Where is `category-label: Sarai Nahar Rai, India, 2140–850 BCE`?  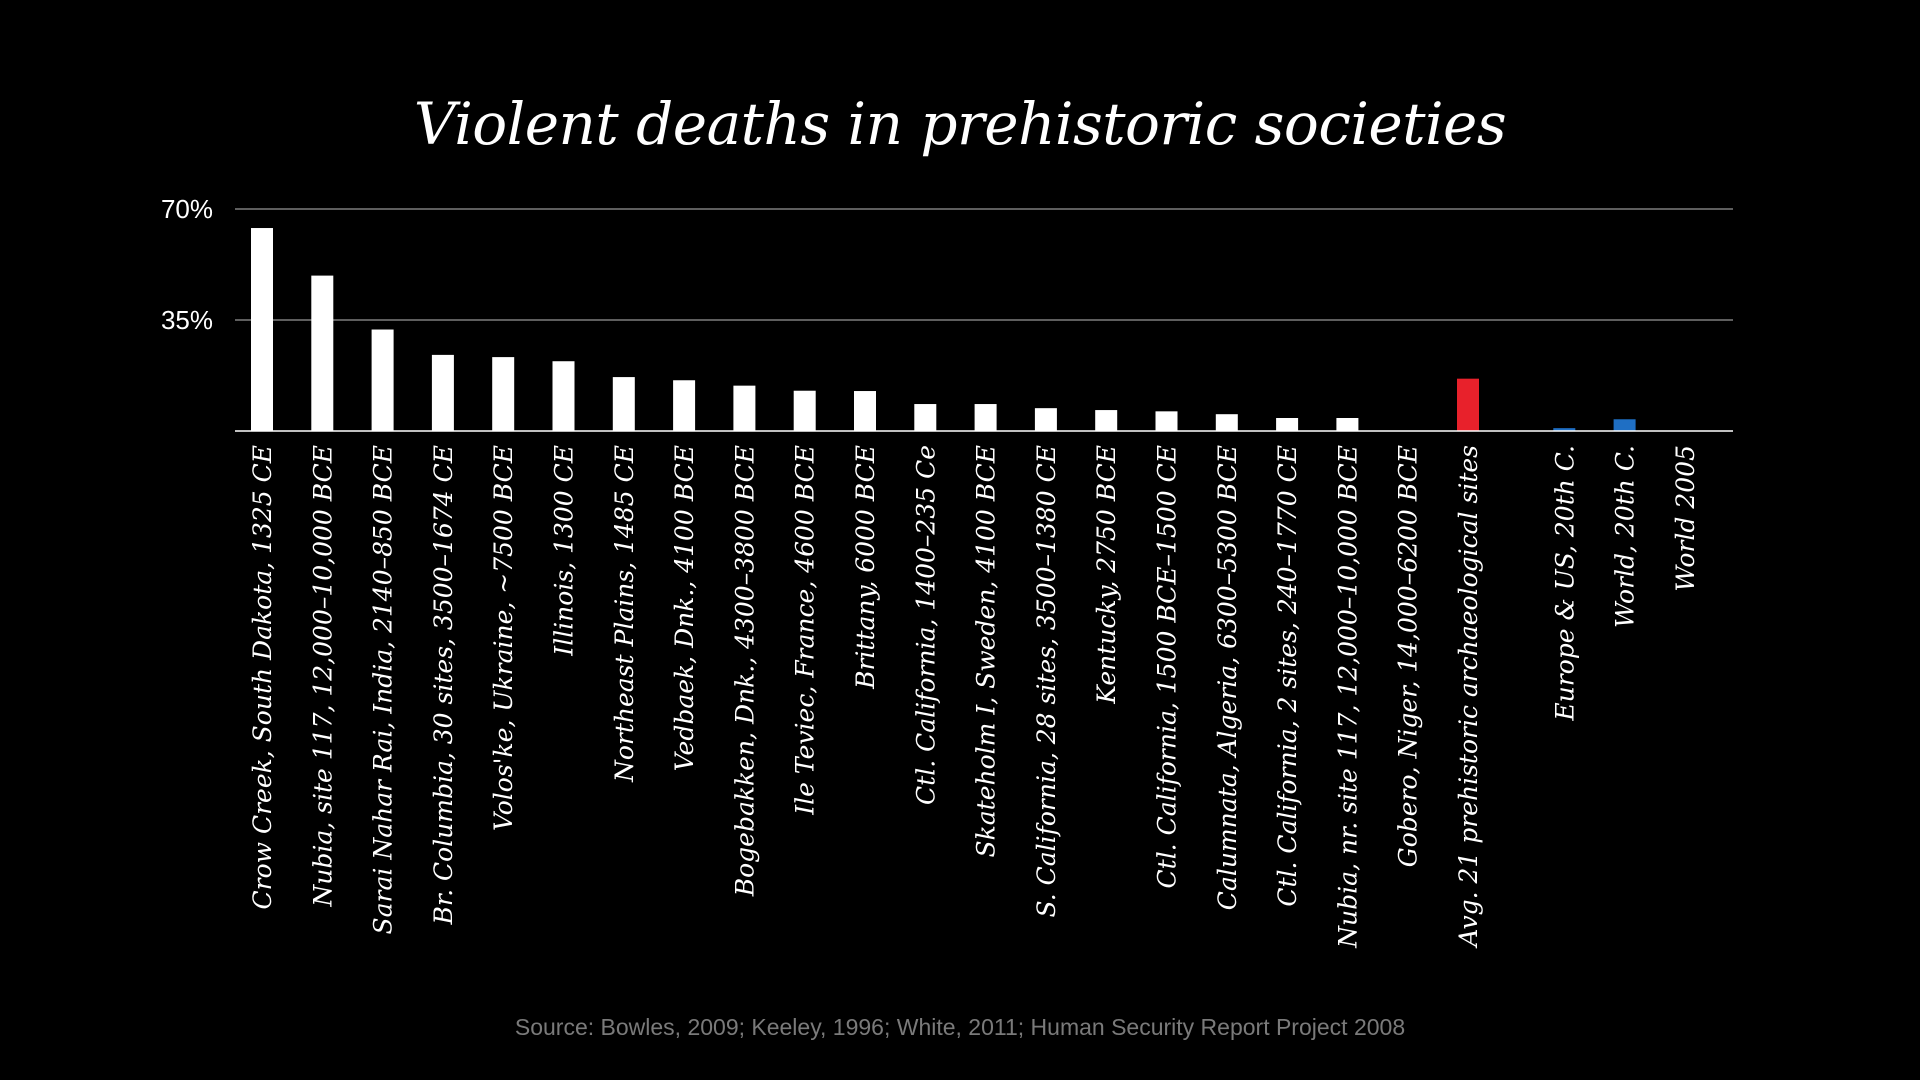
category-label: Sarai Nahar Rai, India, 2140–850 BCE is located at coordinates (383, 689).